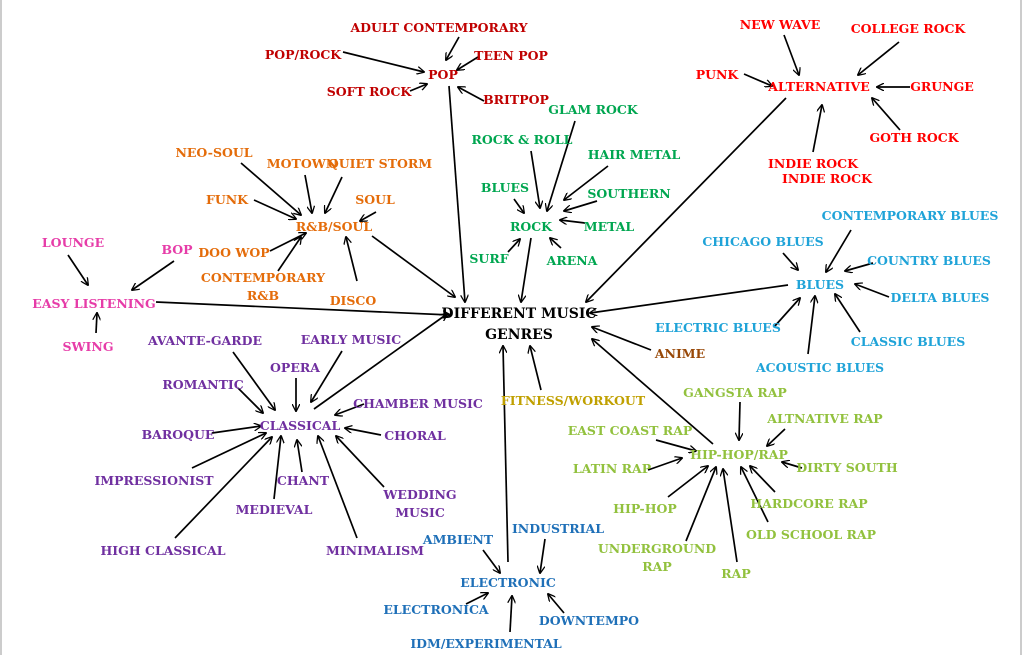 The width and height of the screenshot is (1023, 655). Describe the element at coordinates (300, 425) in the screenshot. I see `genre-label-classical: CLASSICAL` at that location.